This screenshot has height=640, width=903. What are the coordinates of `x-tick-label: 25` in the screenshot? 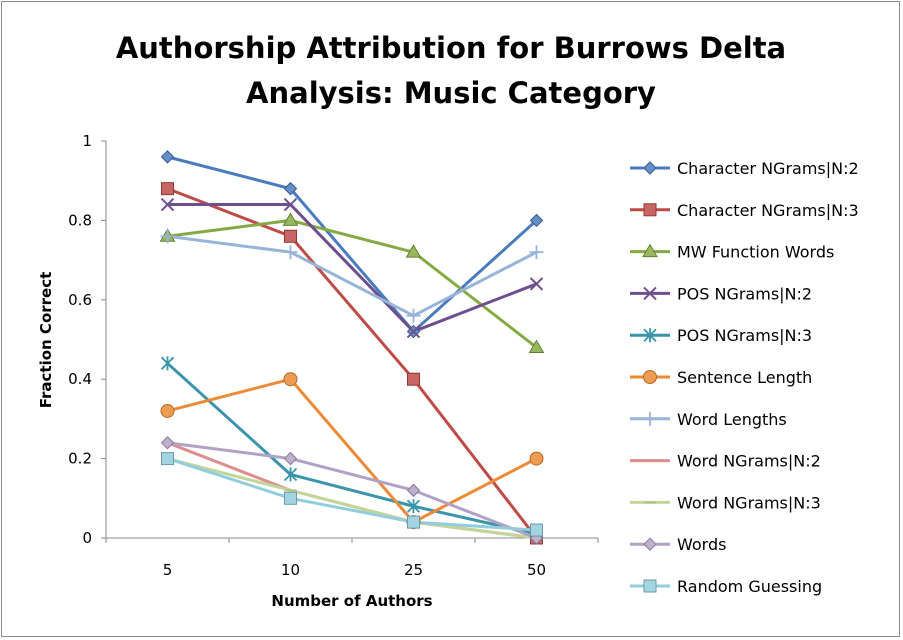 It's located at (413, 570).